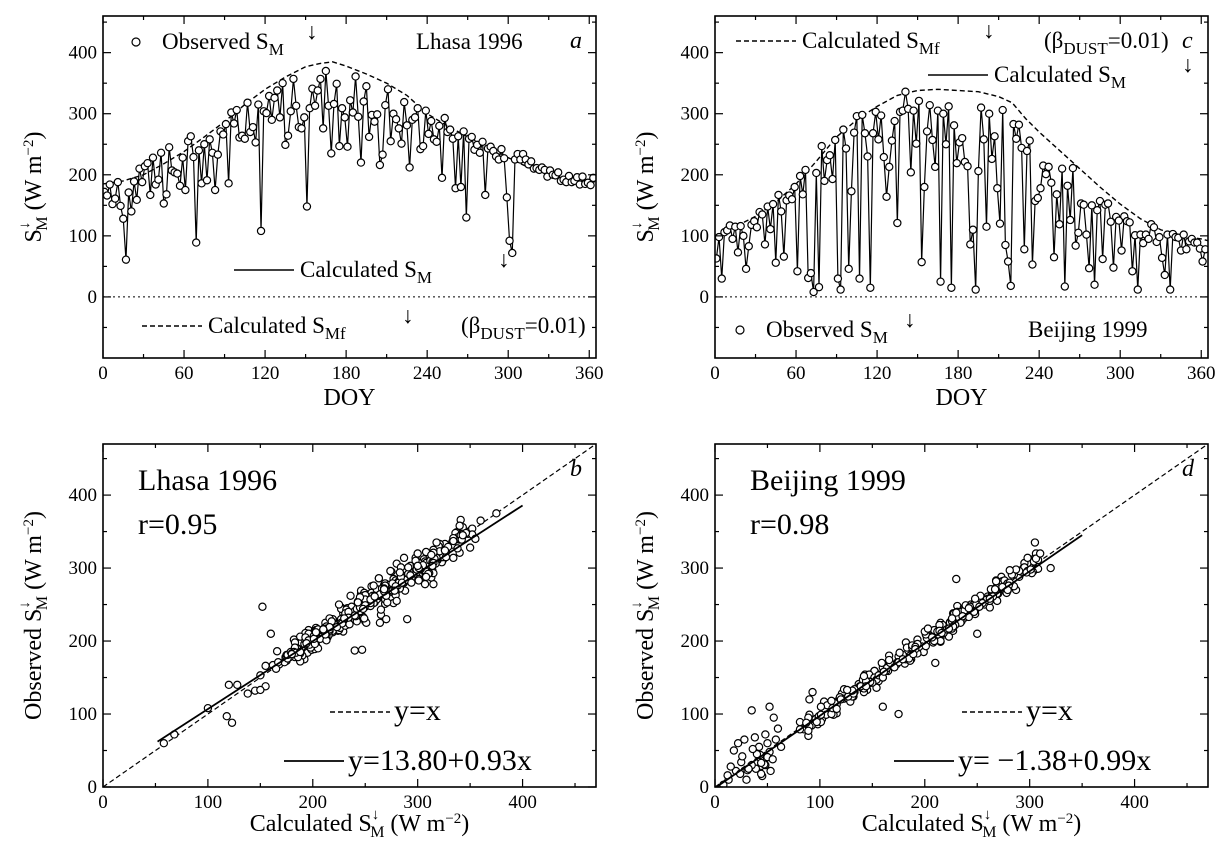 Image resolution: width=1217 pixels, height=848 pixels. Describe the element at coordinates (277, 328) in the screenshot. I see `legend-clear: Calculated SMf` at that location.